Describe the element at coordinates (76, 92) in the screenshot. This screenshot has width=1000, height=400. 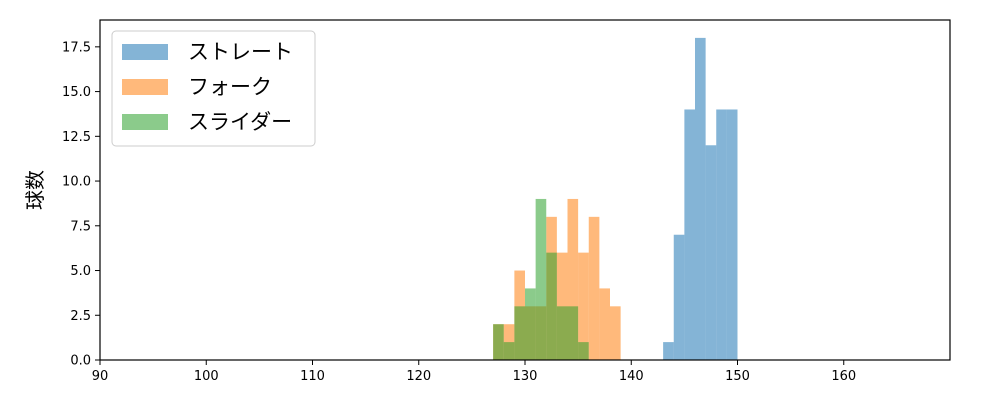
I see `y-tick-label: 15.0` at that location.